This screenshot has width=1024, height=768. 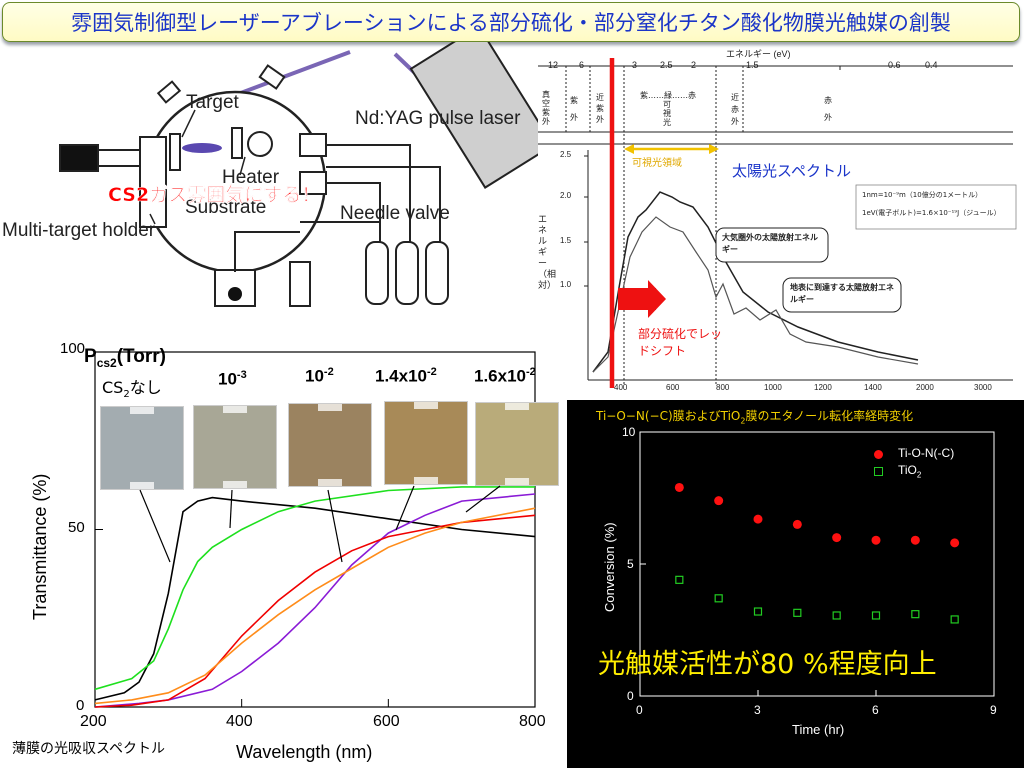 What do you see at coordinates (752, 65) in the screenshot?
I see `energy-tick-1-5: 1.5` at bounding box center [752, 65].